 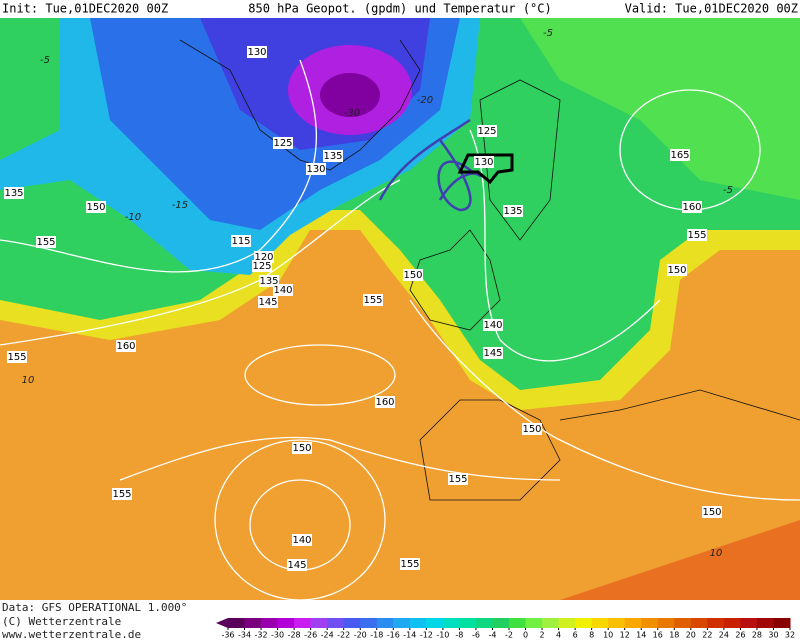 What do you see at coordinates (426, 635) in the screenshot?
I see `colorbar-tick-label: -12` at bounding box center [426, 635].